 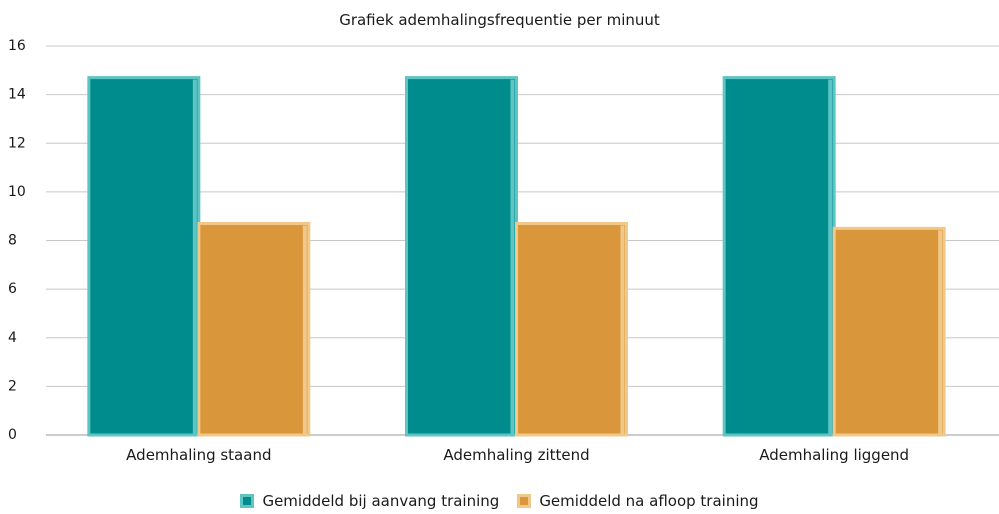 I want to click on chart-title: Grafiek ademhalingsfrequentie per minuut, so click(x=499, y=20).